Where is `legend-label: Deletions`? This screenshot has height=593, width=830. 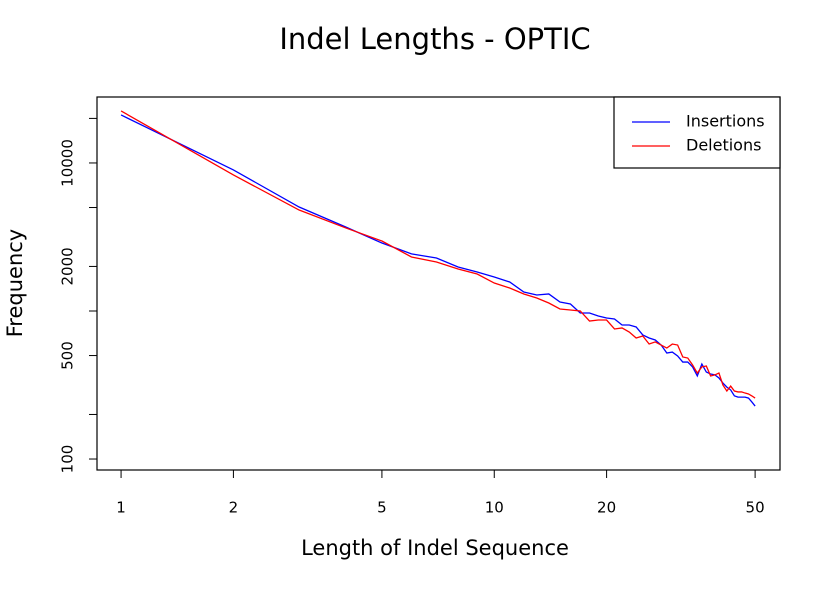 legend-label: Deletions is located at coordinates (723, 145).